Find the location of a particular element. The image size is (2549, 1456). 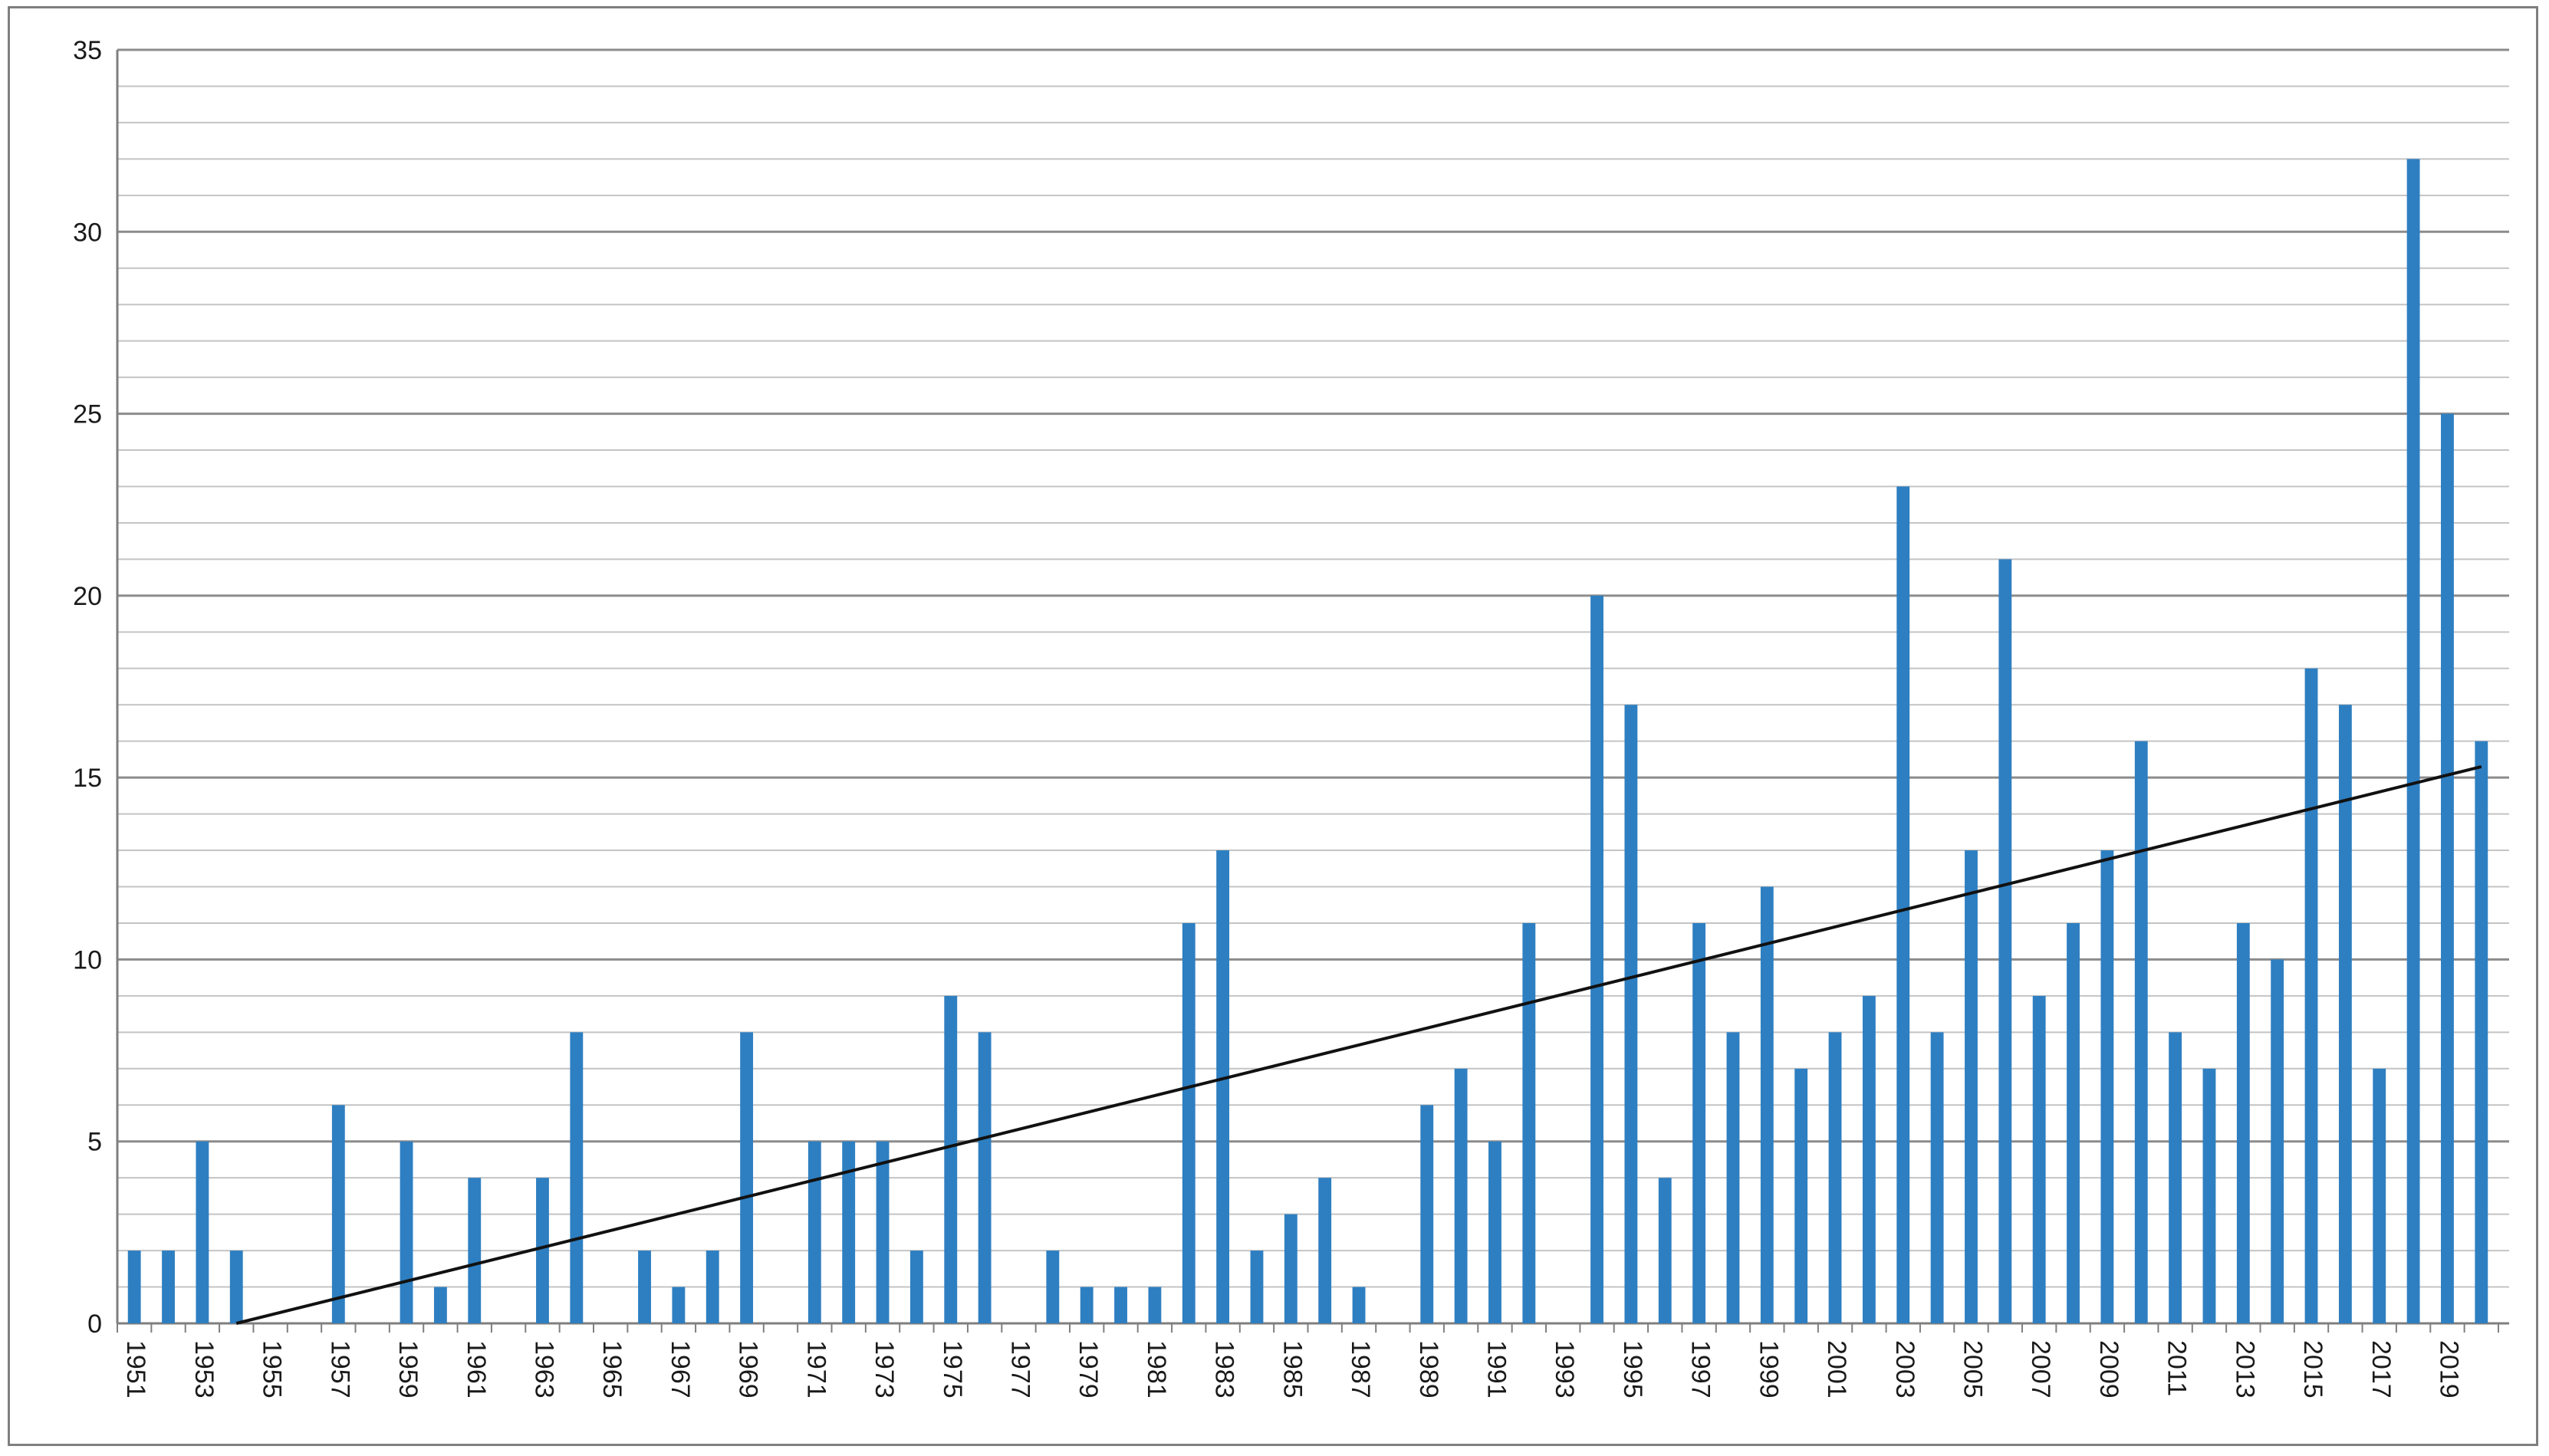

bar-1997 is located at coordinates (1699, 1122).